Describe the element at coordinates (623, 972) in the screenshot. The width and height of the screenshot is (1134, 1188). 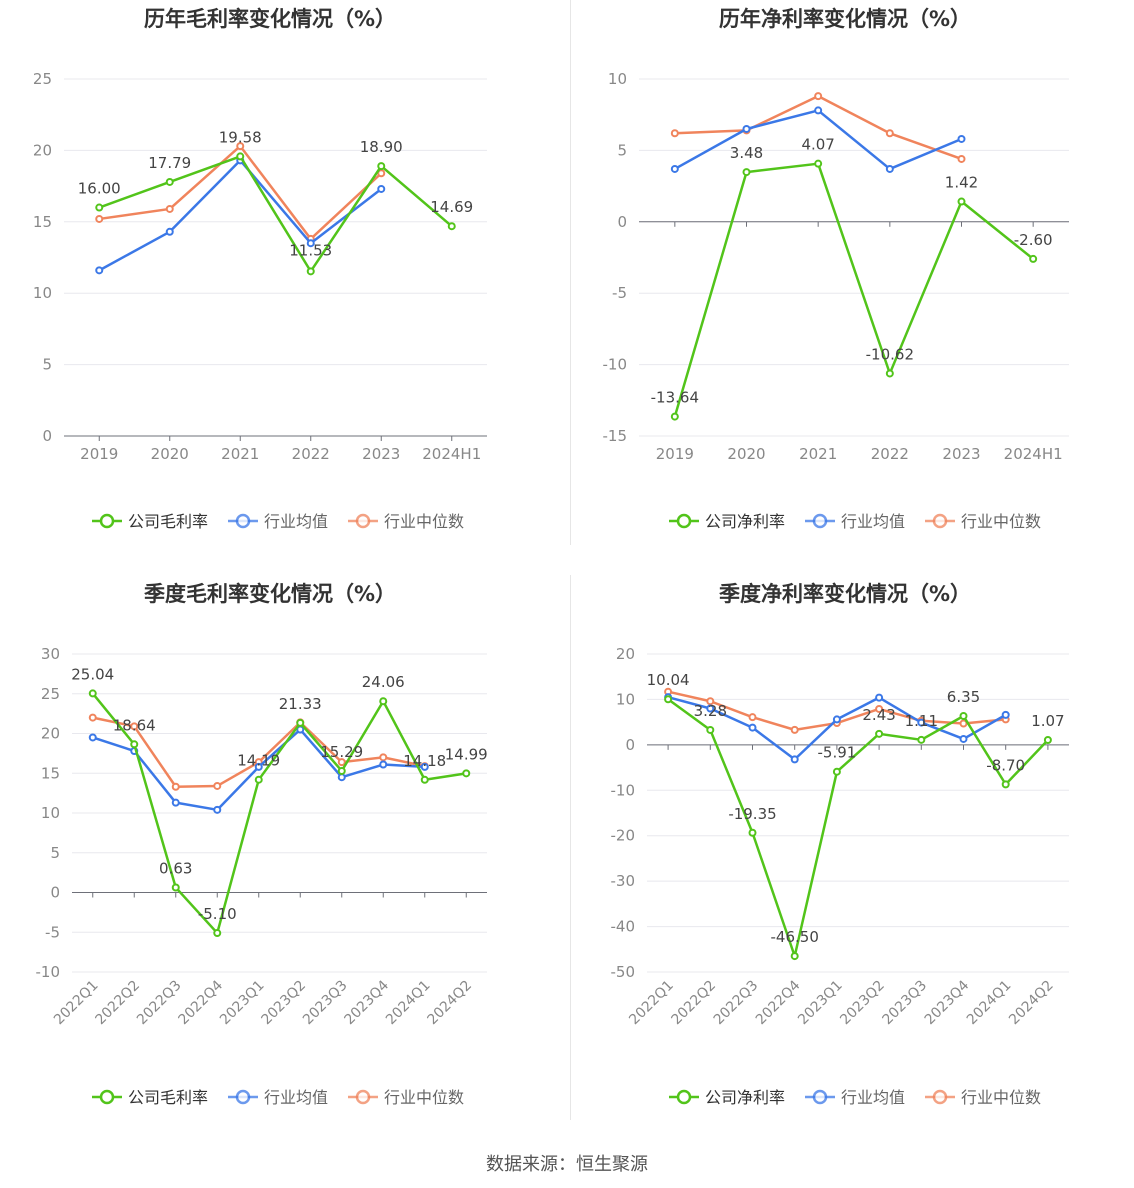
I see `y-tick-label: -50` at that location.